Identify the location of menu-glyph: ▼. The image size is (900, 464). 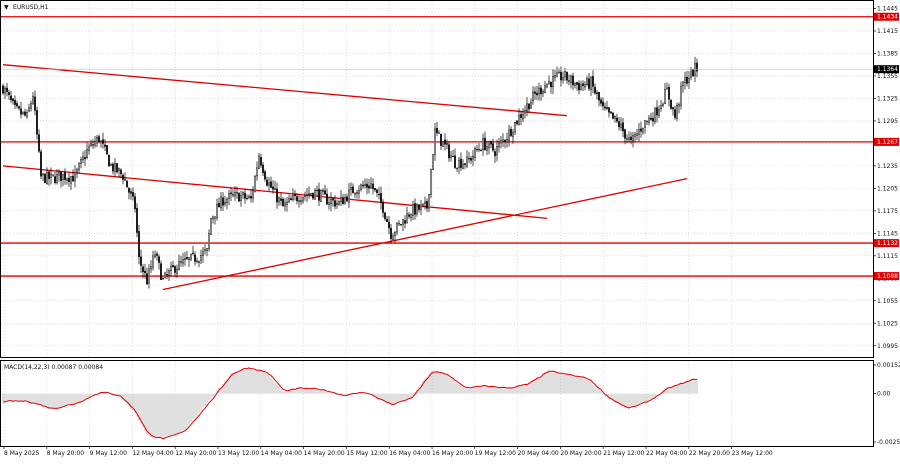
(6, 7).